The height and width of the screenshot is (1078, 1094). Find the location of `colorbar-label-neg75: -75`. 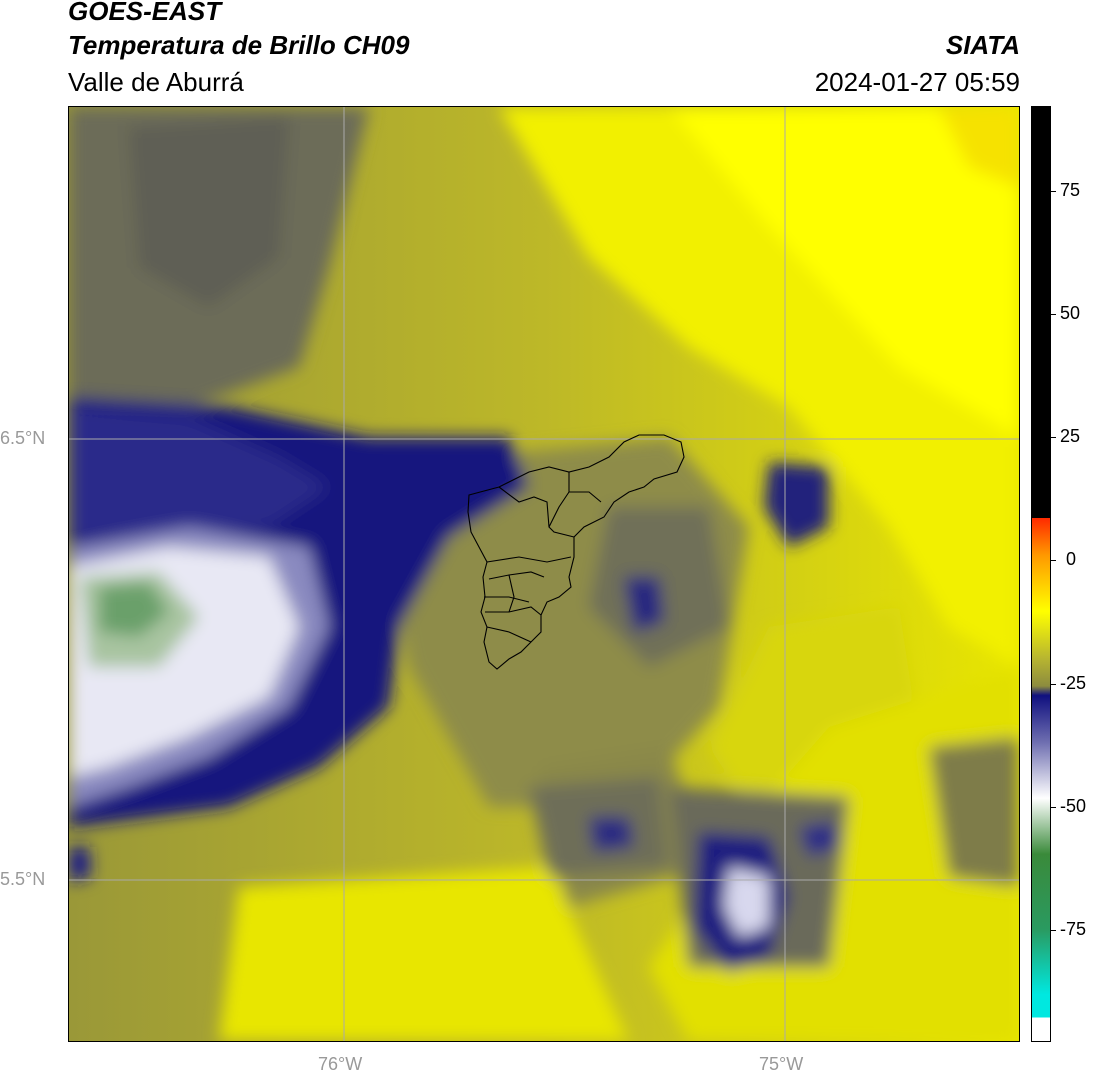

colorbar-label-neg75: -75 is located at coordinates (1073, 929).